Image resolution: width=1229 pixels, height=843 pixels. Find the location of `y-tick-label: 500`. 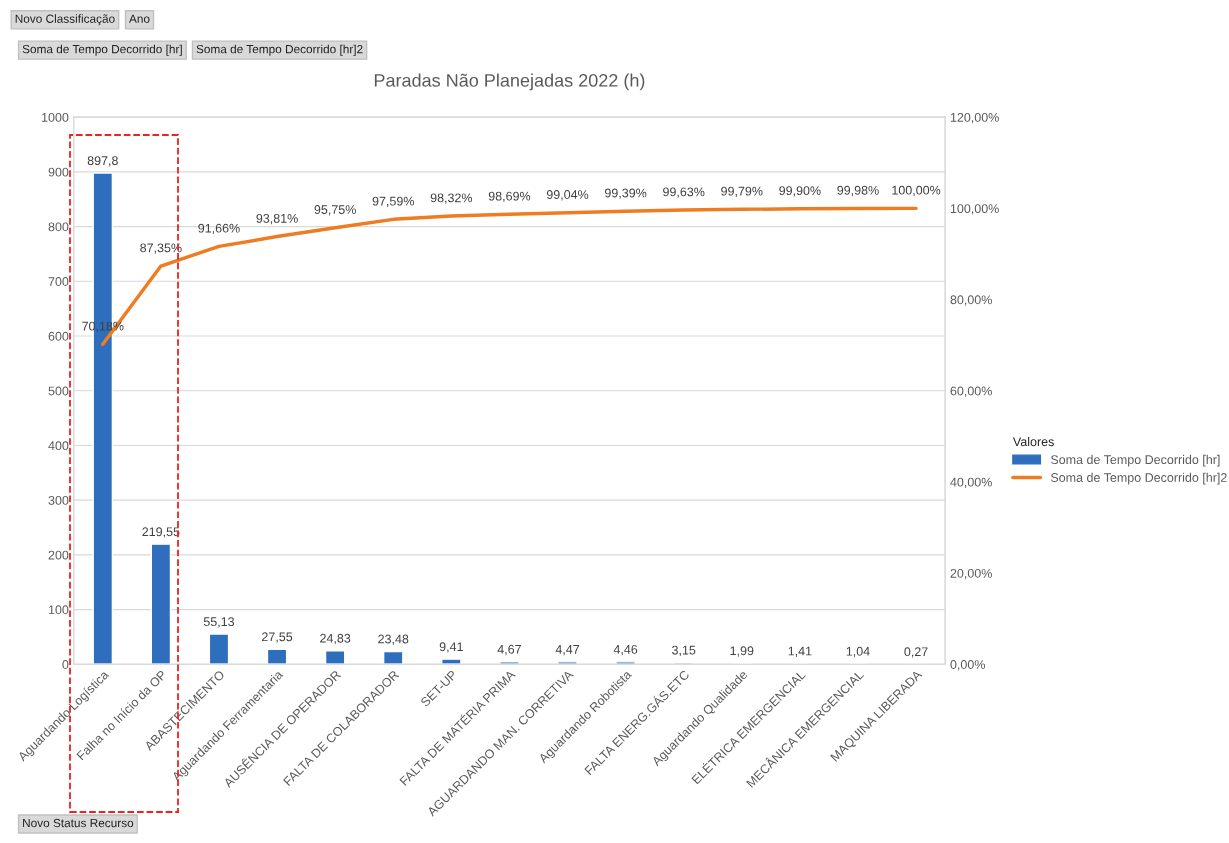

y-tick-label: 500 is located at coordinates (58, 391).